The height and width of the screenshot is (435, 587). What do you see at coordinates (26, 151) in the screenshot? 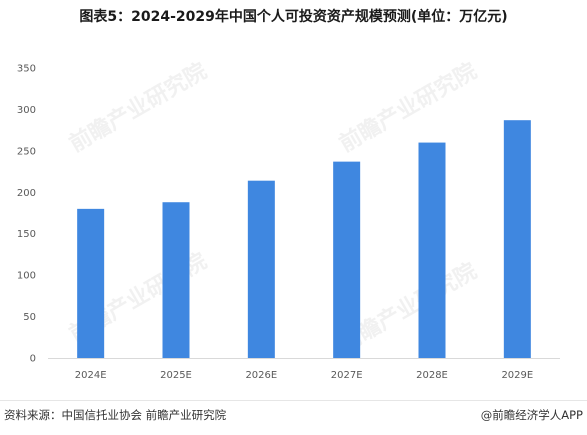
I see `y-tick-label: 250` at bounding box center [26, 151].